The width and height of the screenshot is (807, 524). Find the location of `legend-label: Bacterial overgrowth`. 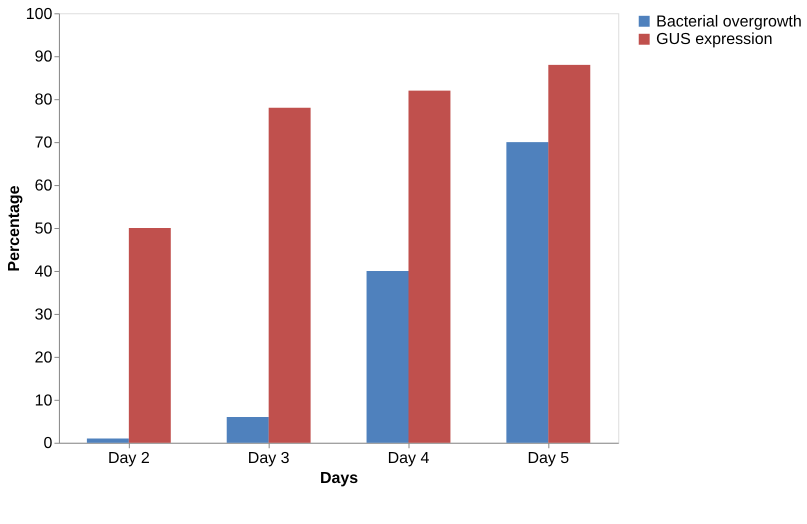

legend-label: Bacterial overgrowth is located at coordinates (729, 21).